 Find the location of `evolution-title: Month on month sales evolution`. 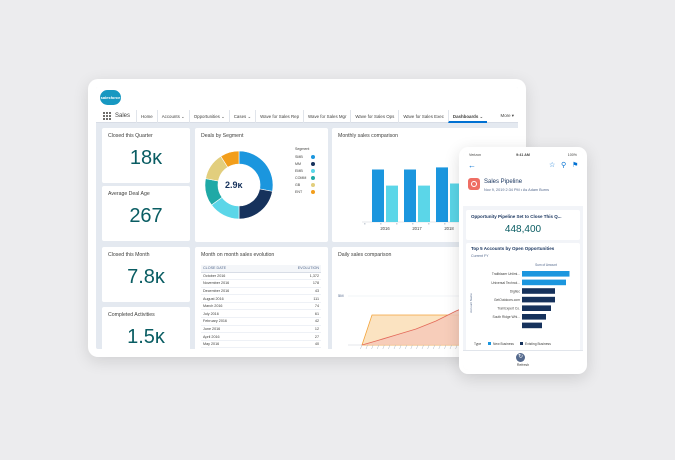

evolution-title: Month on month sales evolution is located at coordinates (238, 255).